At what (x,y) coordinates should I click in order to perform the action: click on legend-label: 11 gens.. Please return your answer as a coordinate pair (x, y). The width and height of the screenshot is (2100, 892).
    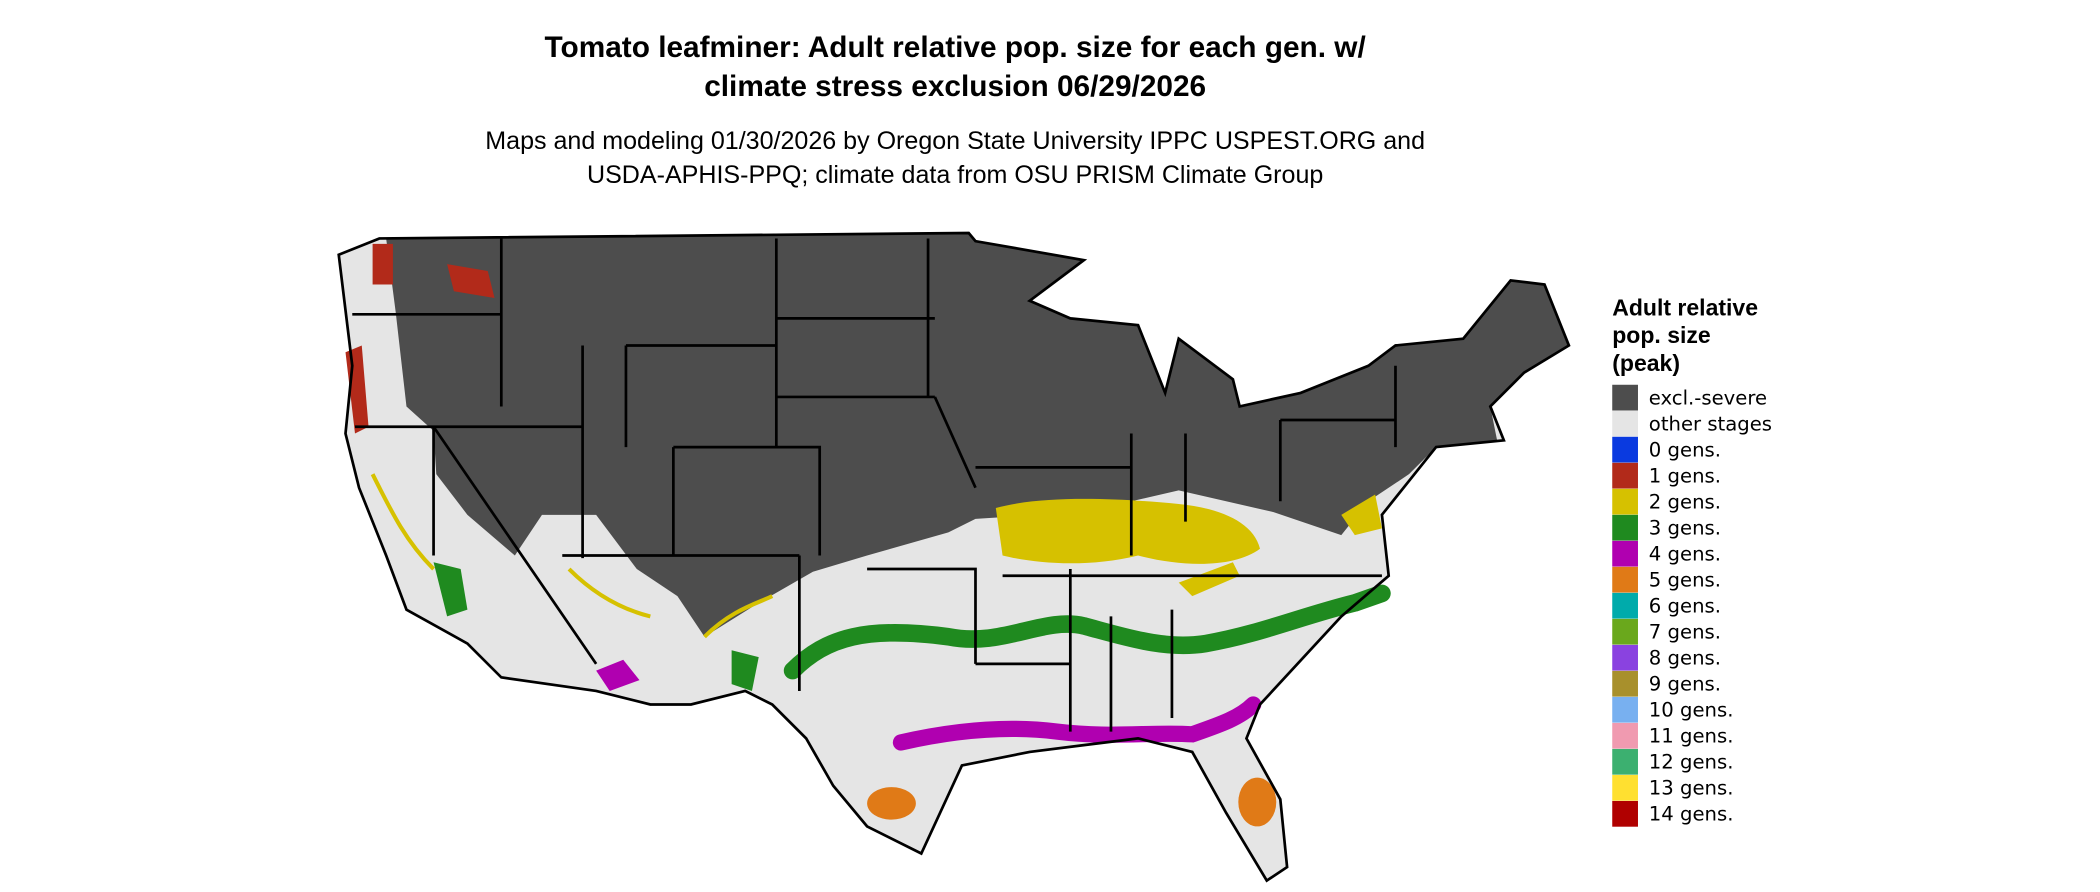
    Looking at the image, I should click on (1691, 736).